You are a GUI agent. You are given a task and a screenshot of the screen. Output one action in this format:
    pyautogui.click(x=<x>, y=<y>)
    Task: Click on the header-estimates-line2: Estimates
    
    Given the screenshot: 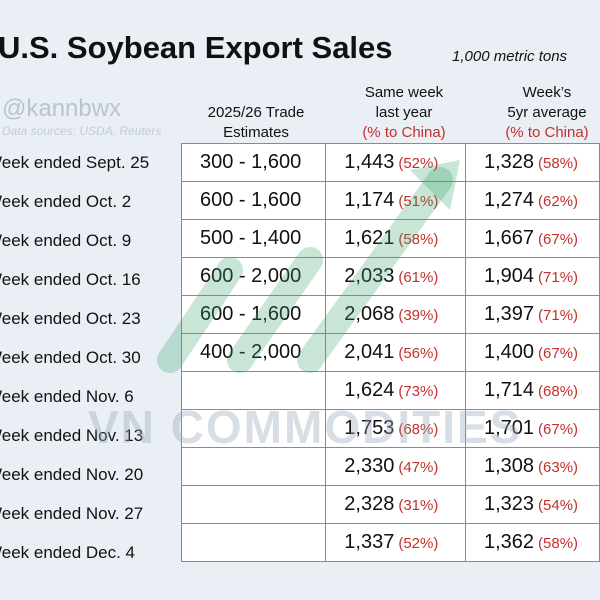 What is the action you would take?
    pyautogui.click(x=256, y=132)
    